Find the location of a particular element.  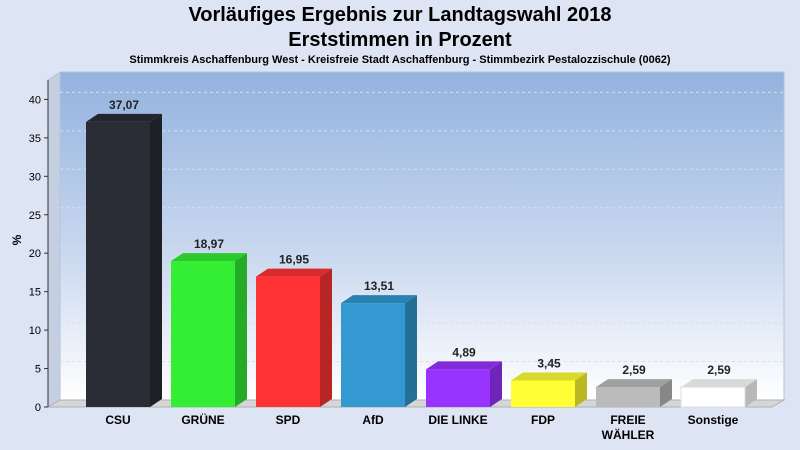

x-category-label: DIE LINKE is located at coordinates (457, 420).